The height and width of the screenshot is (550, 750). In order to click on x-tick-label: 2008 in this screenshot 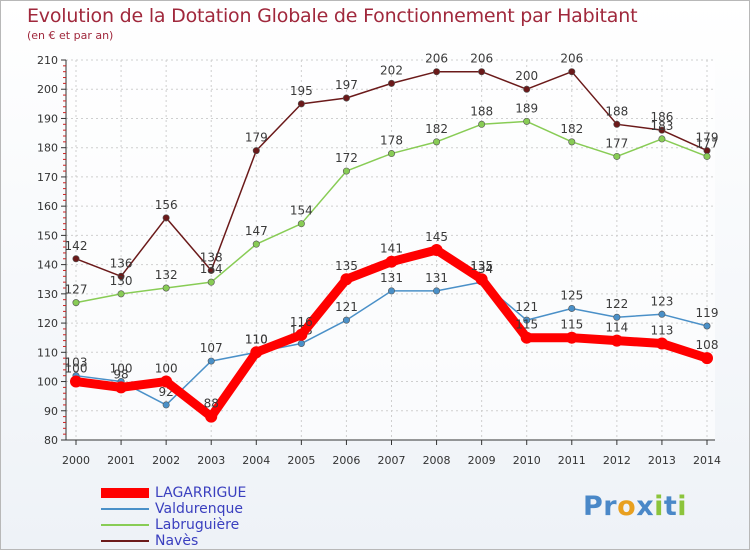, I will do `click(437, 460)`.